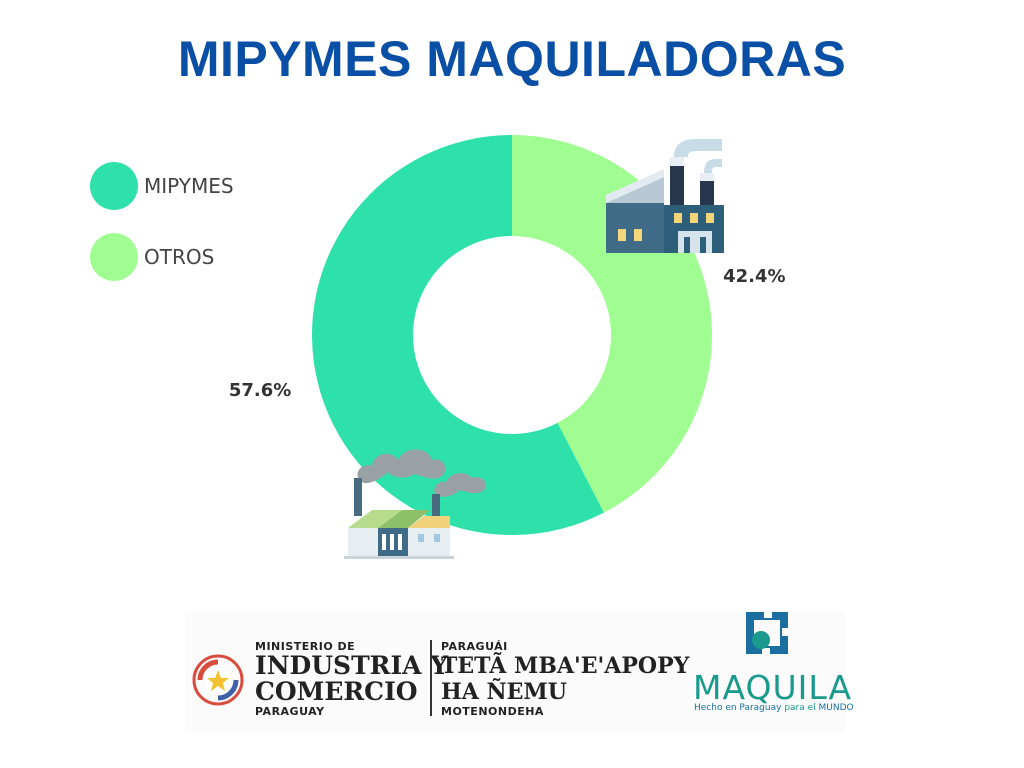 The height and width of the screenshot is (768, 1024). Describe the element at coordinates (773, 687) in the screenshot. I see `maquila-logo-text: MAQUILA` at that location.